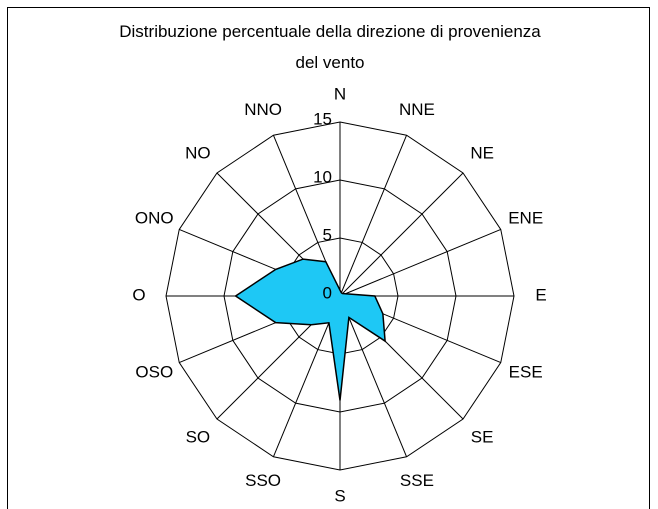 The image size is (658, 509). I want to click on category-label: NNO, so click(263, 109).